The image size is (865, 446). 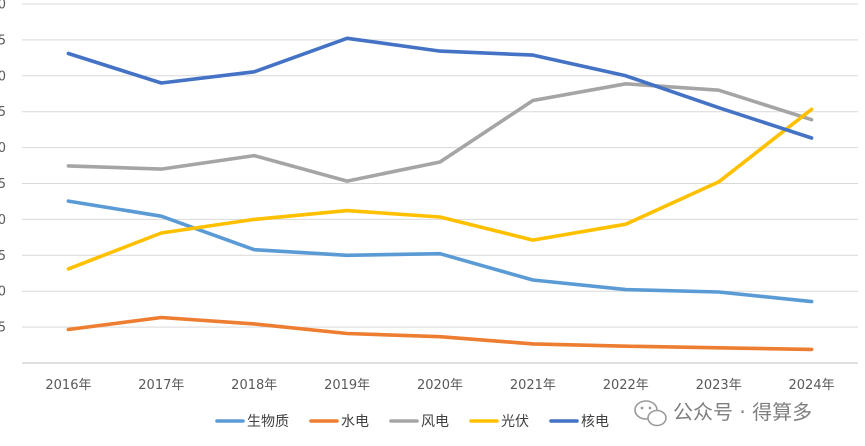 I want to click on legend-label: 核电, so click(x=595, y=422).